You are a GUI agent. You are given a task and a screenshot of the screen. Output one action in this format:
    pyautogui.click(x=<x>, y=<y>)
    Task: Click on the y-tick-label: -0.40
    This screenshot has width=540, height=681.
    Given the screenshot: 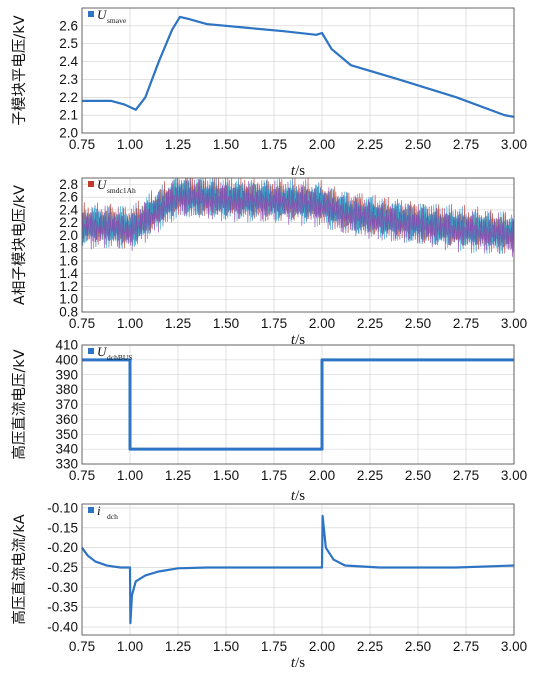 What is the action you would take?
    pyautogui.click(x=62, y=627)
    